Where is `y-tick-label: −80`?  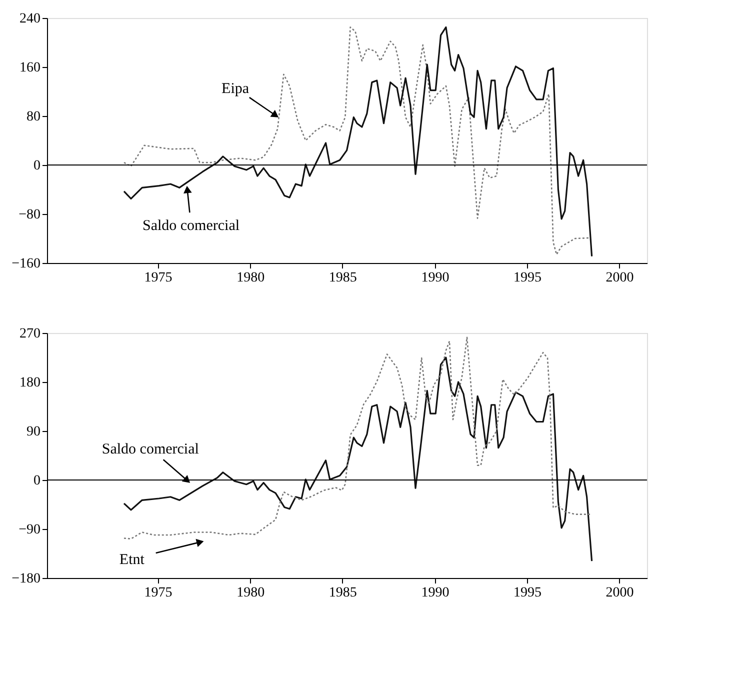 y-tick-label: −80 is located at coordinates (29, 215).